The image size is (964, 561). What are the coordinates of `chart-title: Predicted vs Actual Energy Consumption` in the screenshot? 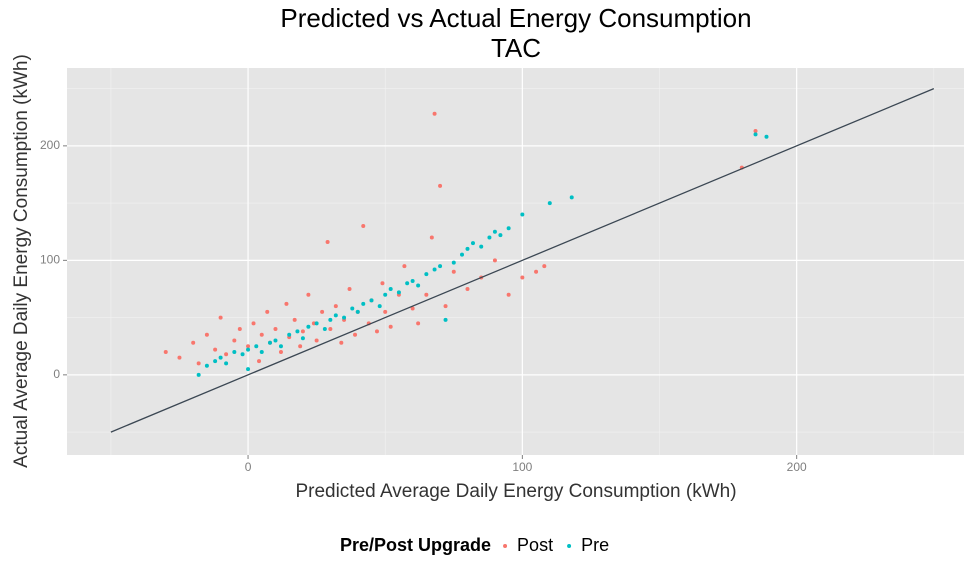 It's located at (515, 18).